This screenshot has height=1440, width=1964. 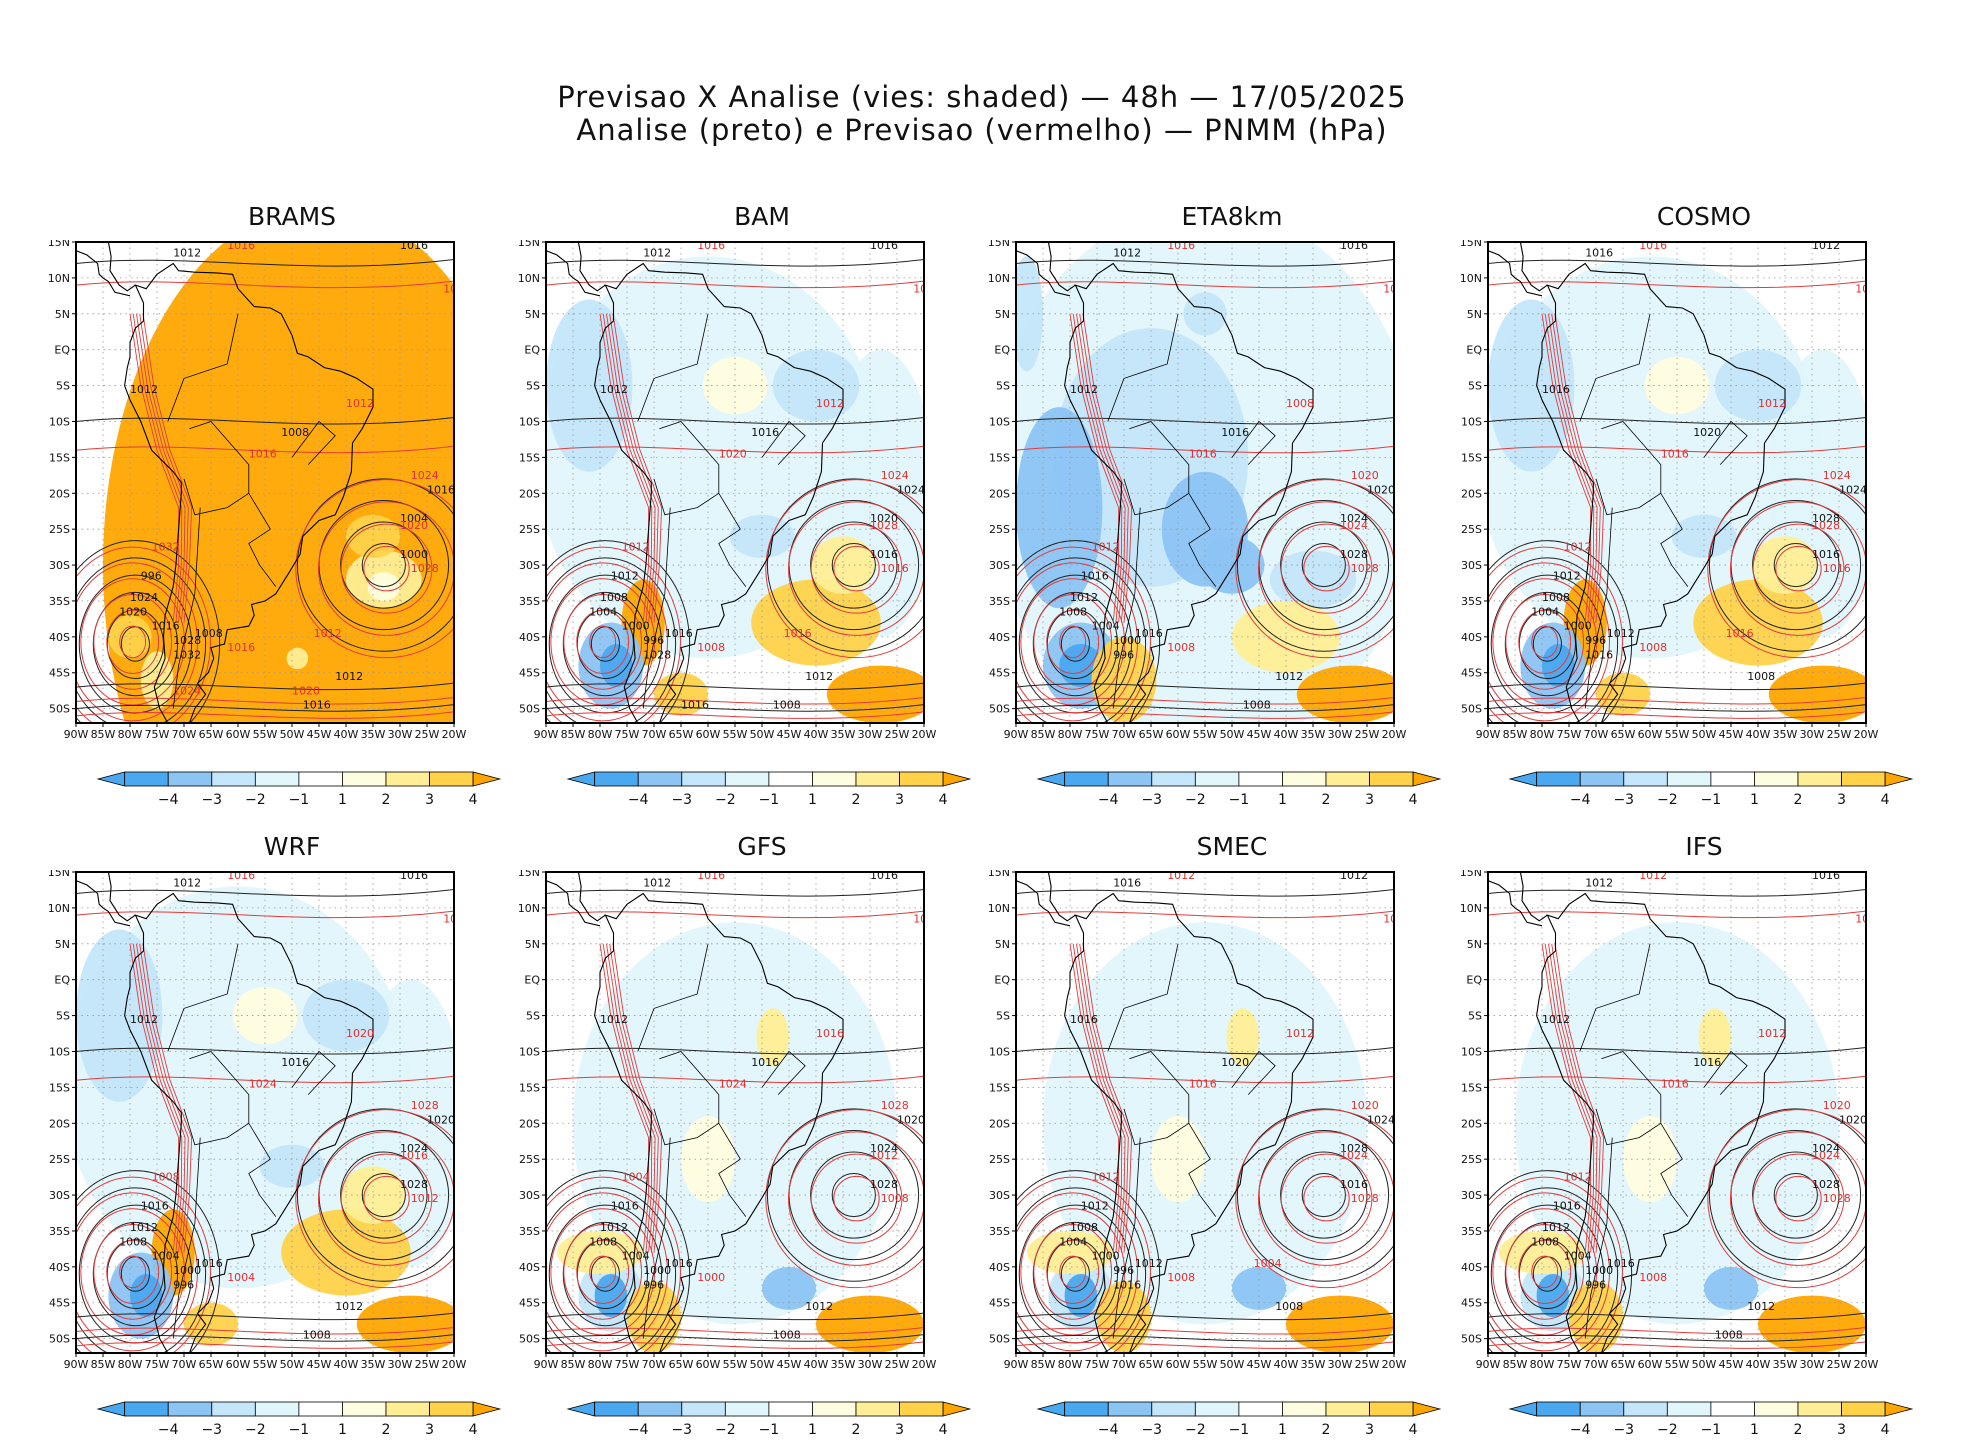 What do you see at coordinates (1073, 1241) in the screenshot?
I see `svg-text: 1004` at bounding box center [1073, 1241].